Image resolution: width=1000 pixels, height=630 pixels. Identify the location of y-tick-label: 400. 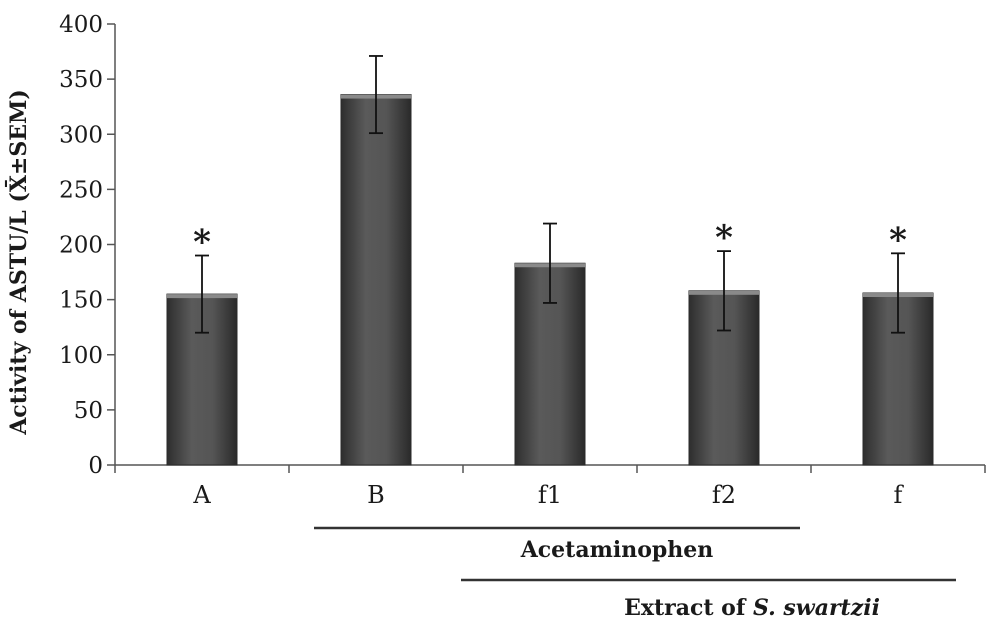
(81, 25).